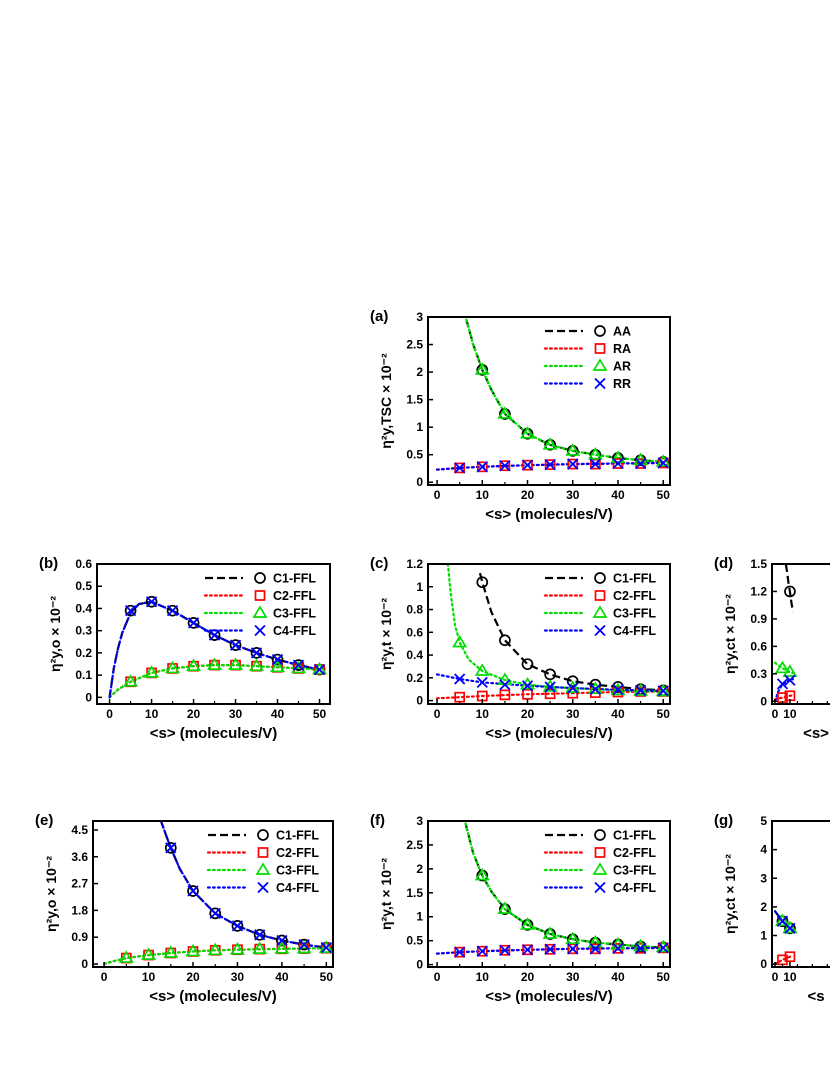 The image size is (830, 1075). Describe the element at coordinates (294, 579) in the screenshot. I see `legend-label: C1-FFL` at that location.